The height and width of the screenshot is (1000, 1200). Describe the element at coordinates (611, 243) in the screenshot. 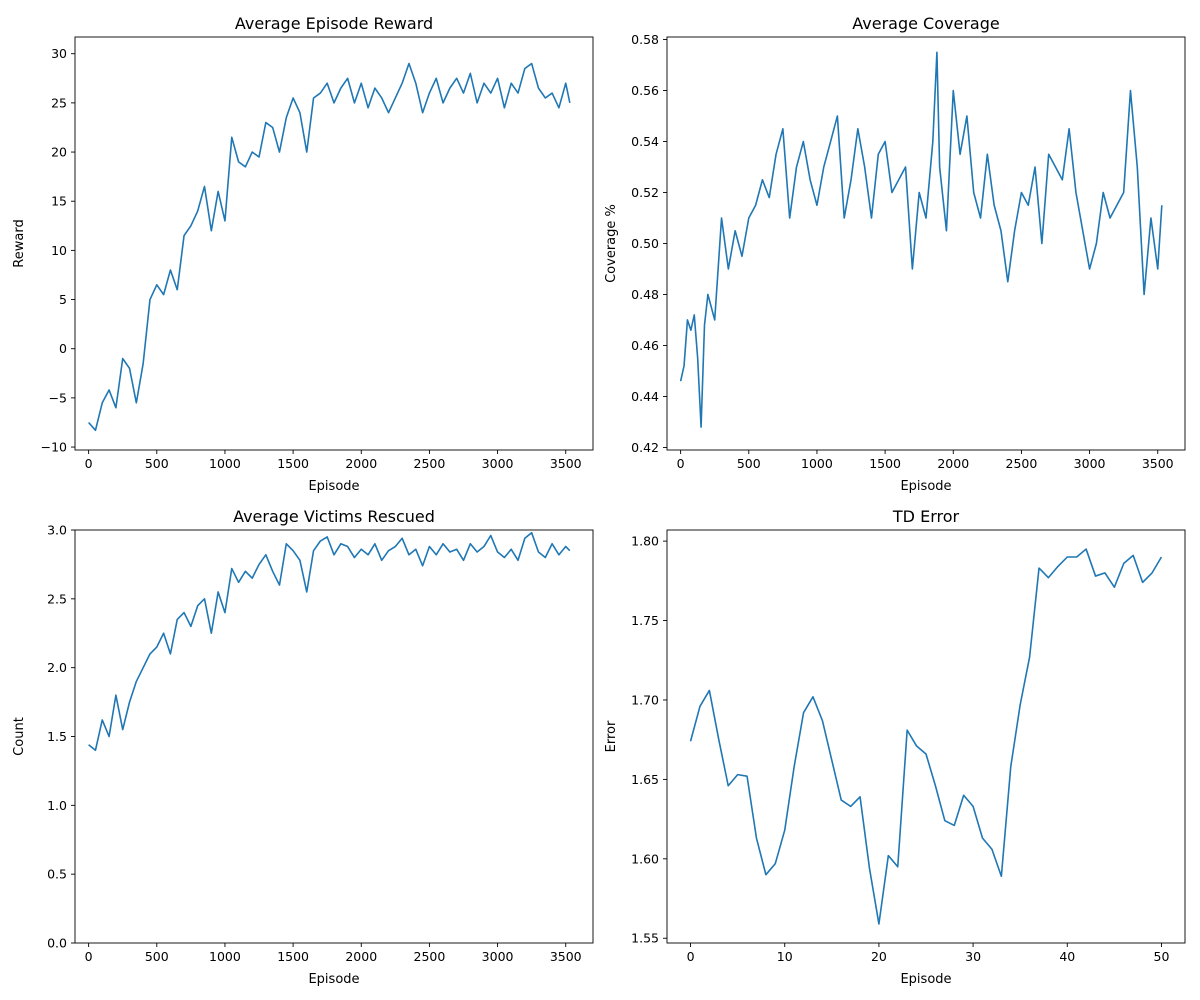

I see `y-axis-label: Coverage %` at that location.